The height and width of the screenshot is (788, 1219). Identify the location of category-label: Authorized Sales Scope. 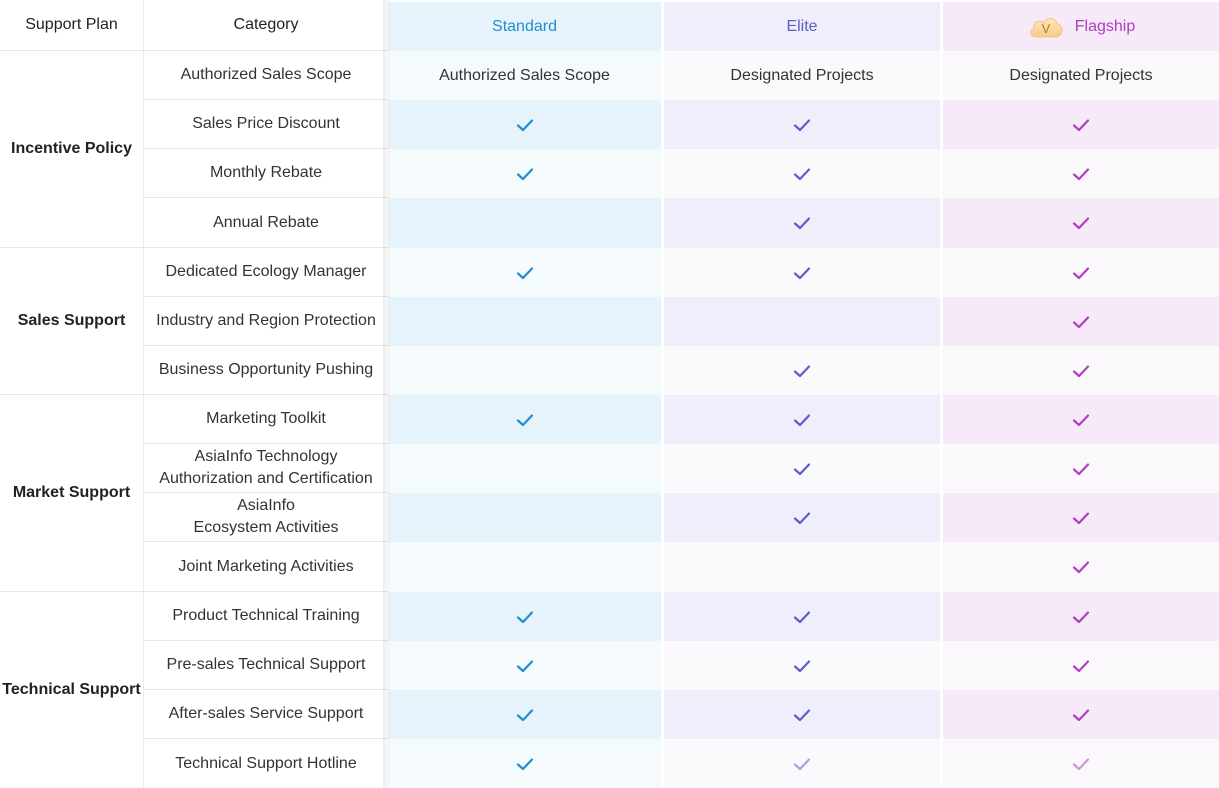
(266, 74).